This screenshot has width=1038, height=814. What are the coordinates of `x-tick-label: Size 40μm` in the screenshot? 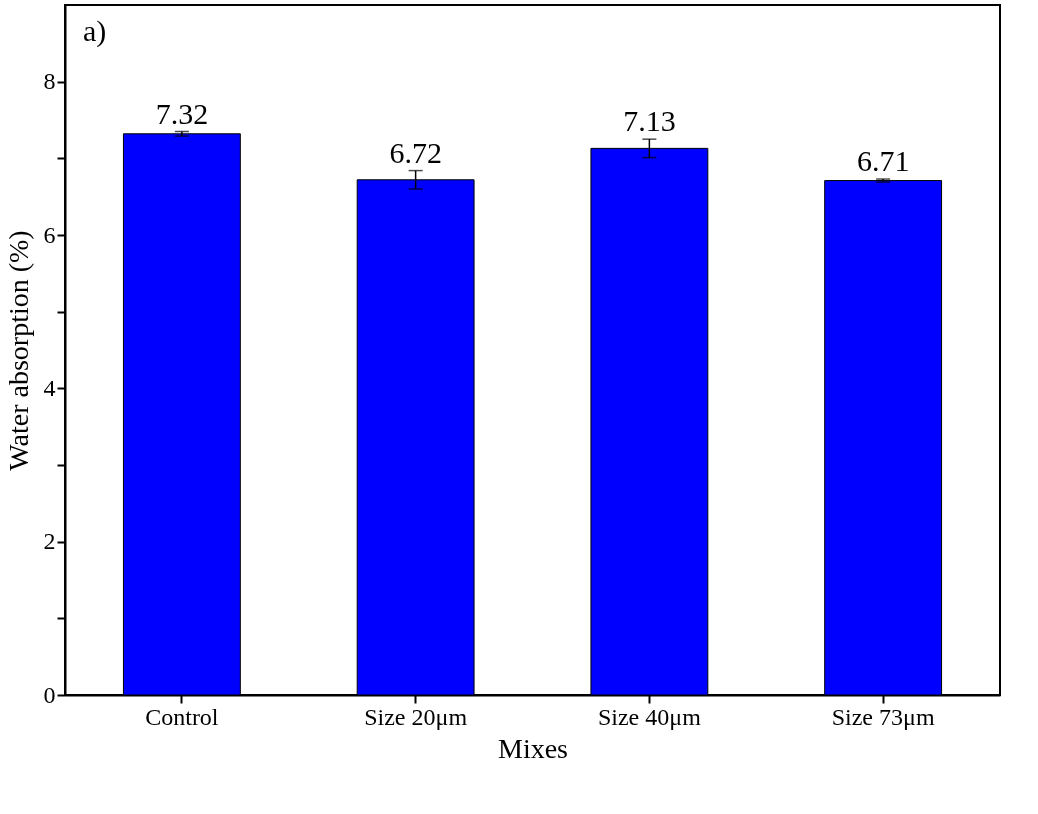 It's located at (649, 716).